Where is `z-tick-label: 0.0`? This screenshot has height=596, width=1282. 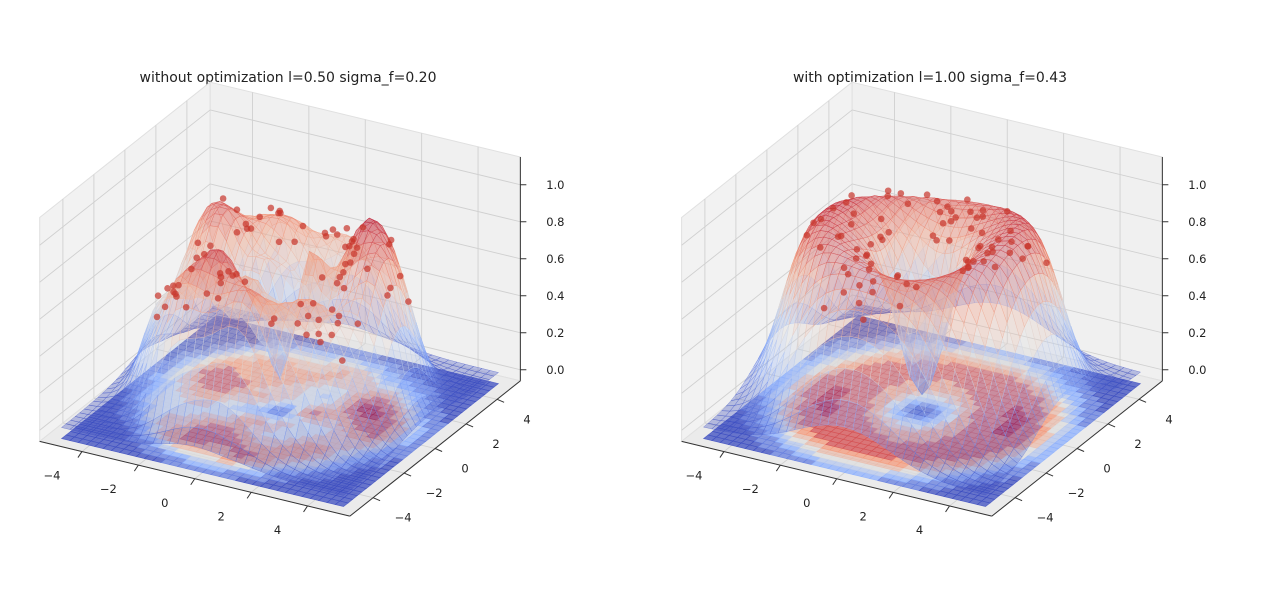
z-tick-label: 0.0 is located at coordinates (1197, 370).